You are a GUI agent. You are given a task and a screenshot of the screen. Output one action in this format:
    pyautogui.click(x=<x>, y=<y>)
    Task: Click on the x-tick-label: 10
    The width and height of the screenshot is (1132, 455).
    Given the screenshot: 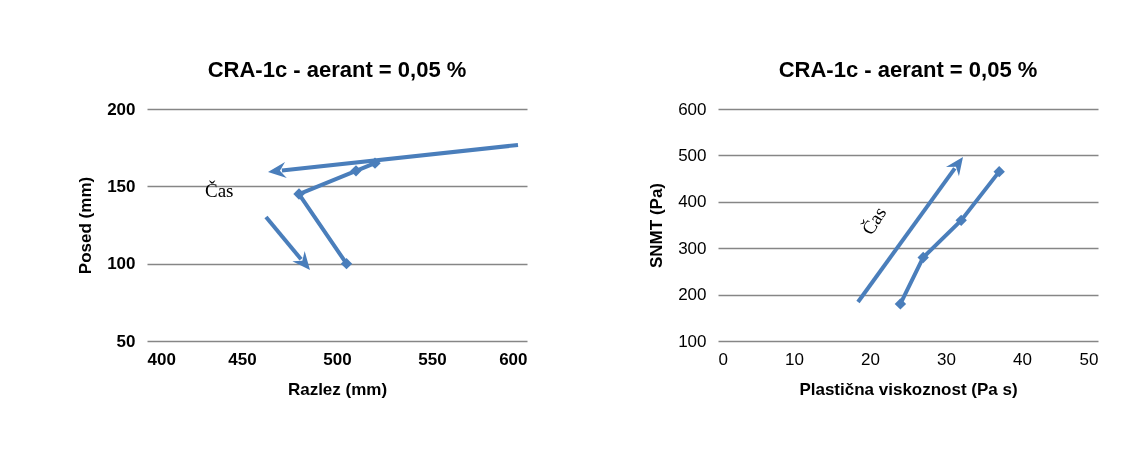 What is the action you would take?
    pyautogui.click(x=794, y=359)
    